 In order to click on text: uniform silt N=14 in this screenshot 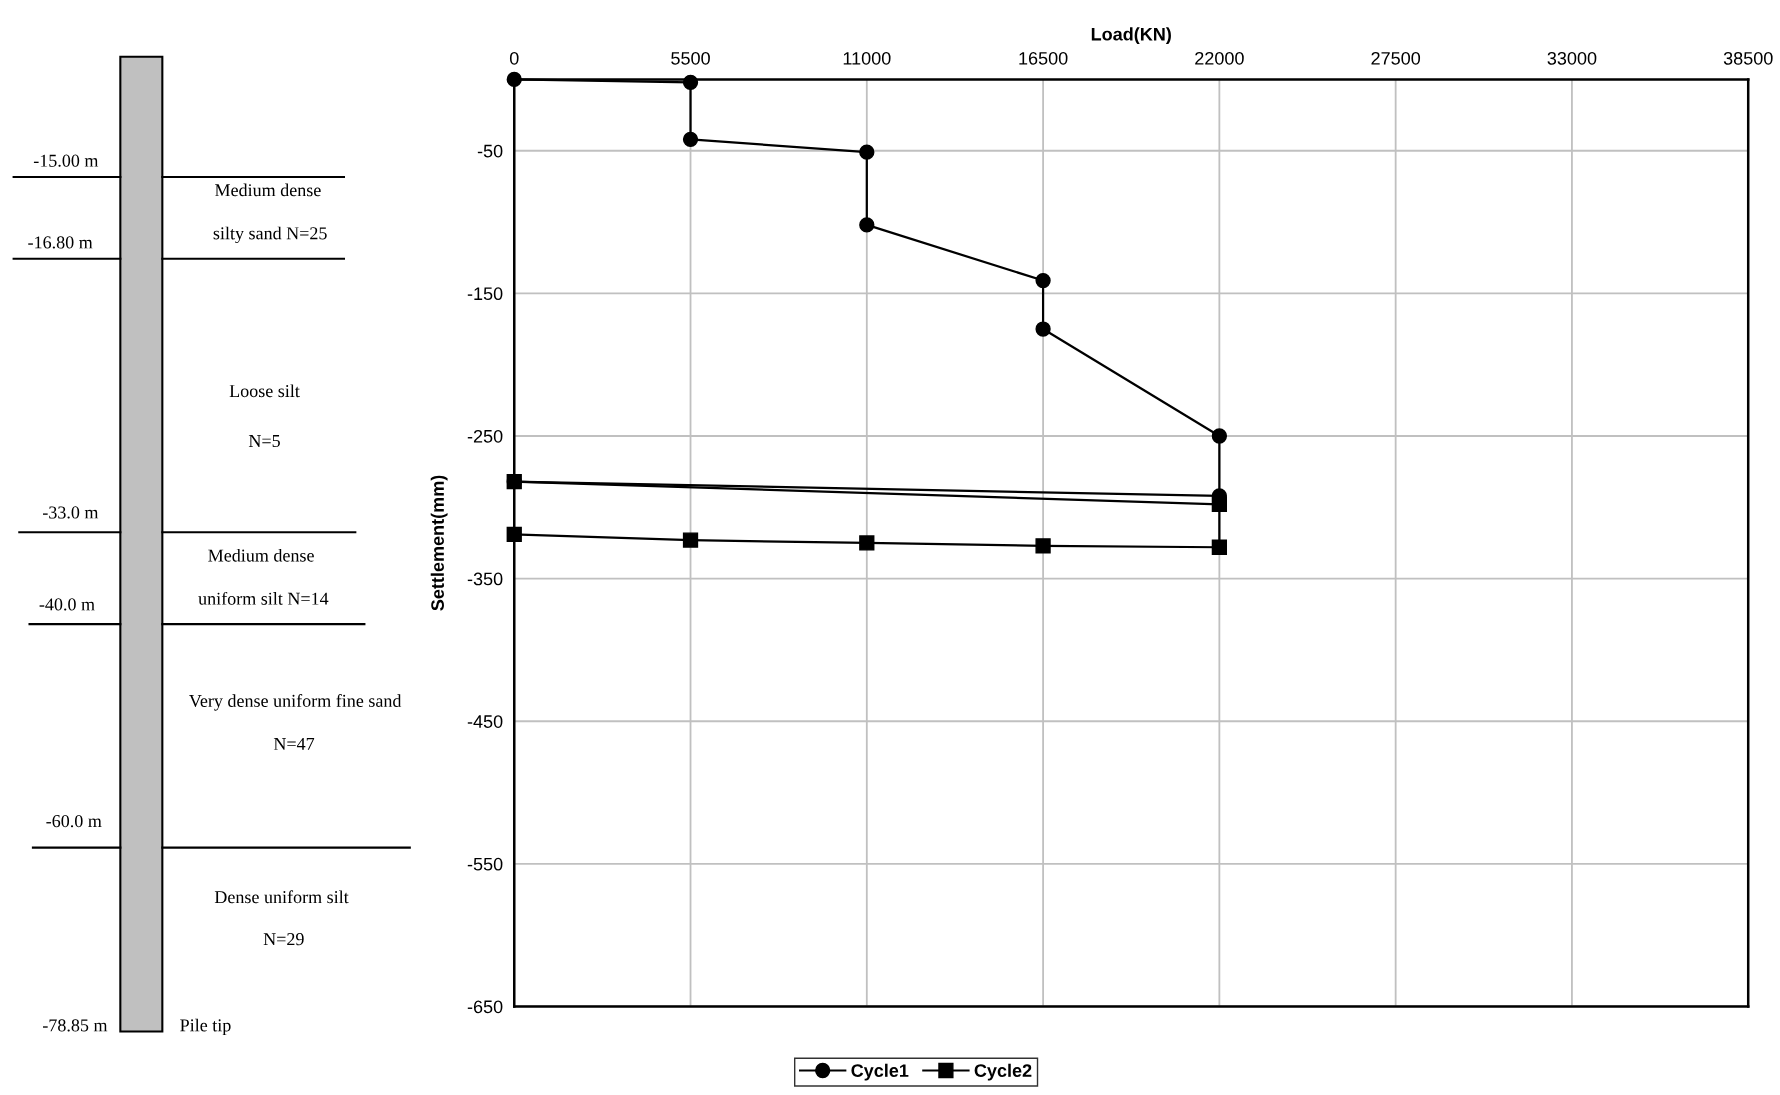, I will do `click(263, 598)`.